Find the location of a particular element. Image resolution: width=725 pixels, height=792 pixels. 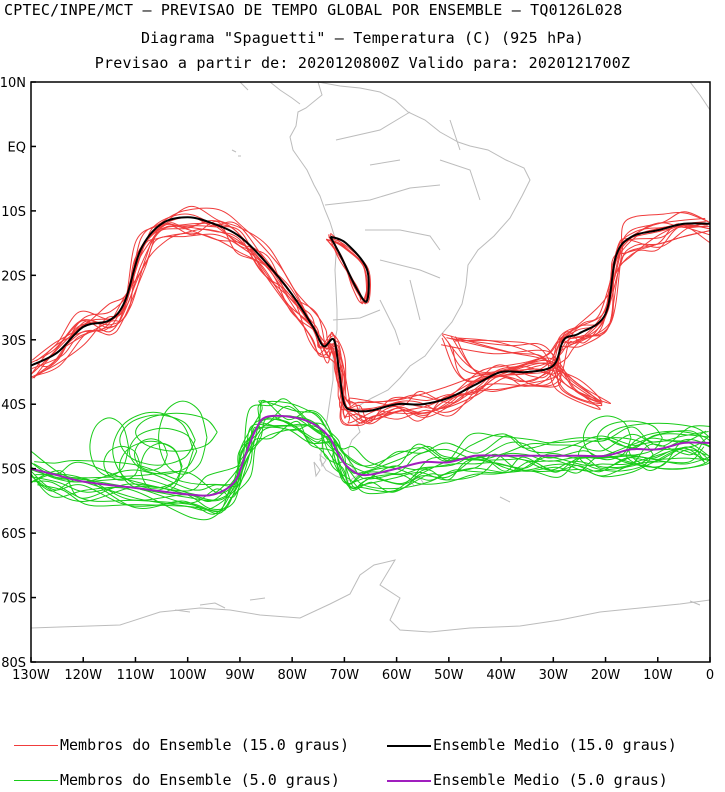

lat-tick-label: 10S is located at coordinates (13, 212).